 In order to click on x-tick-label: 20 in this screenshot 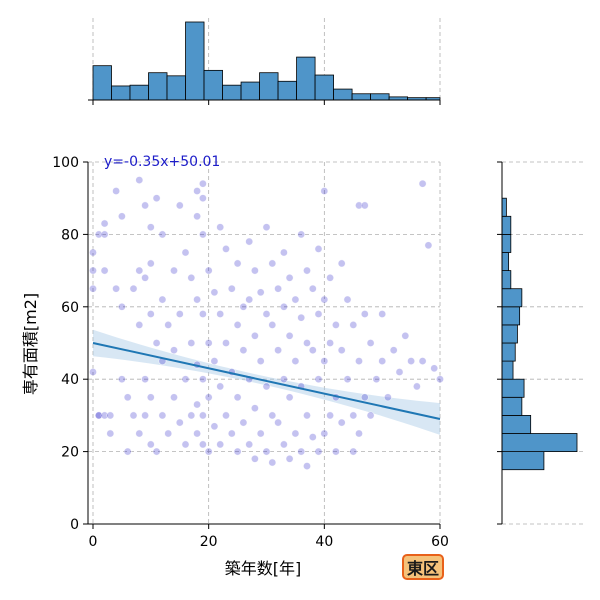, I will do `click(209, 542)`.